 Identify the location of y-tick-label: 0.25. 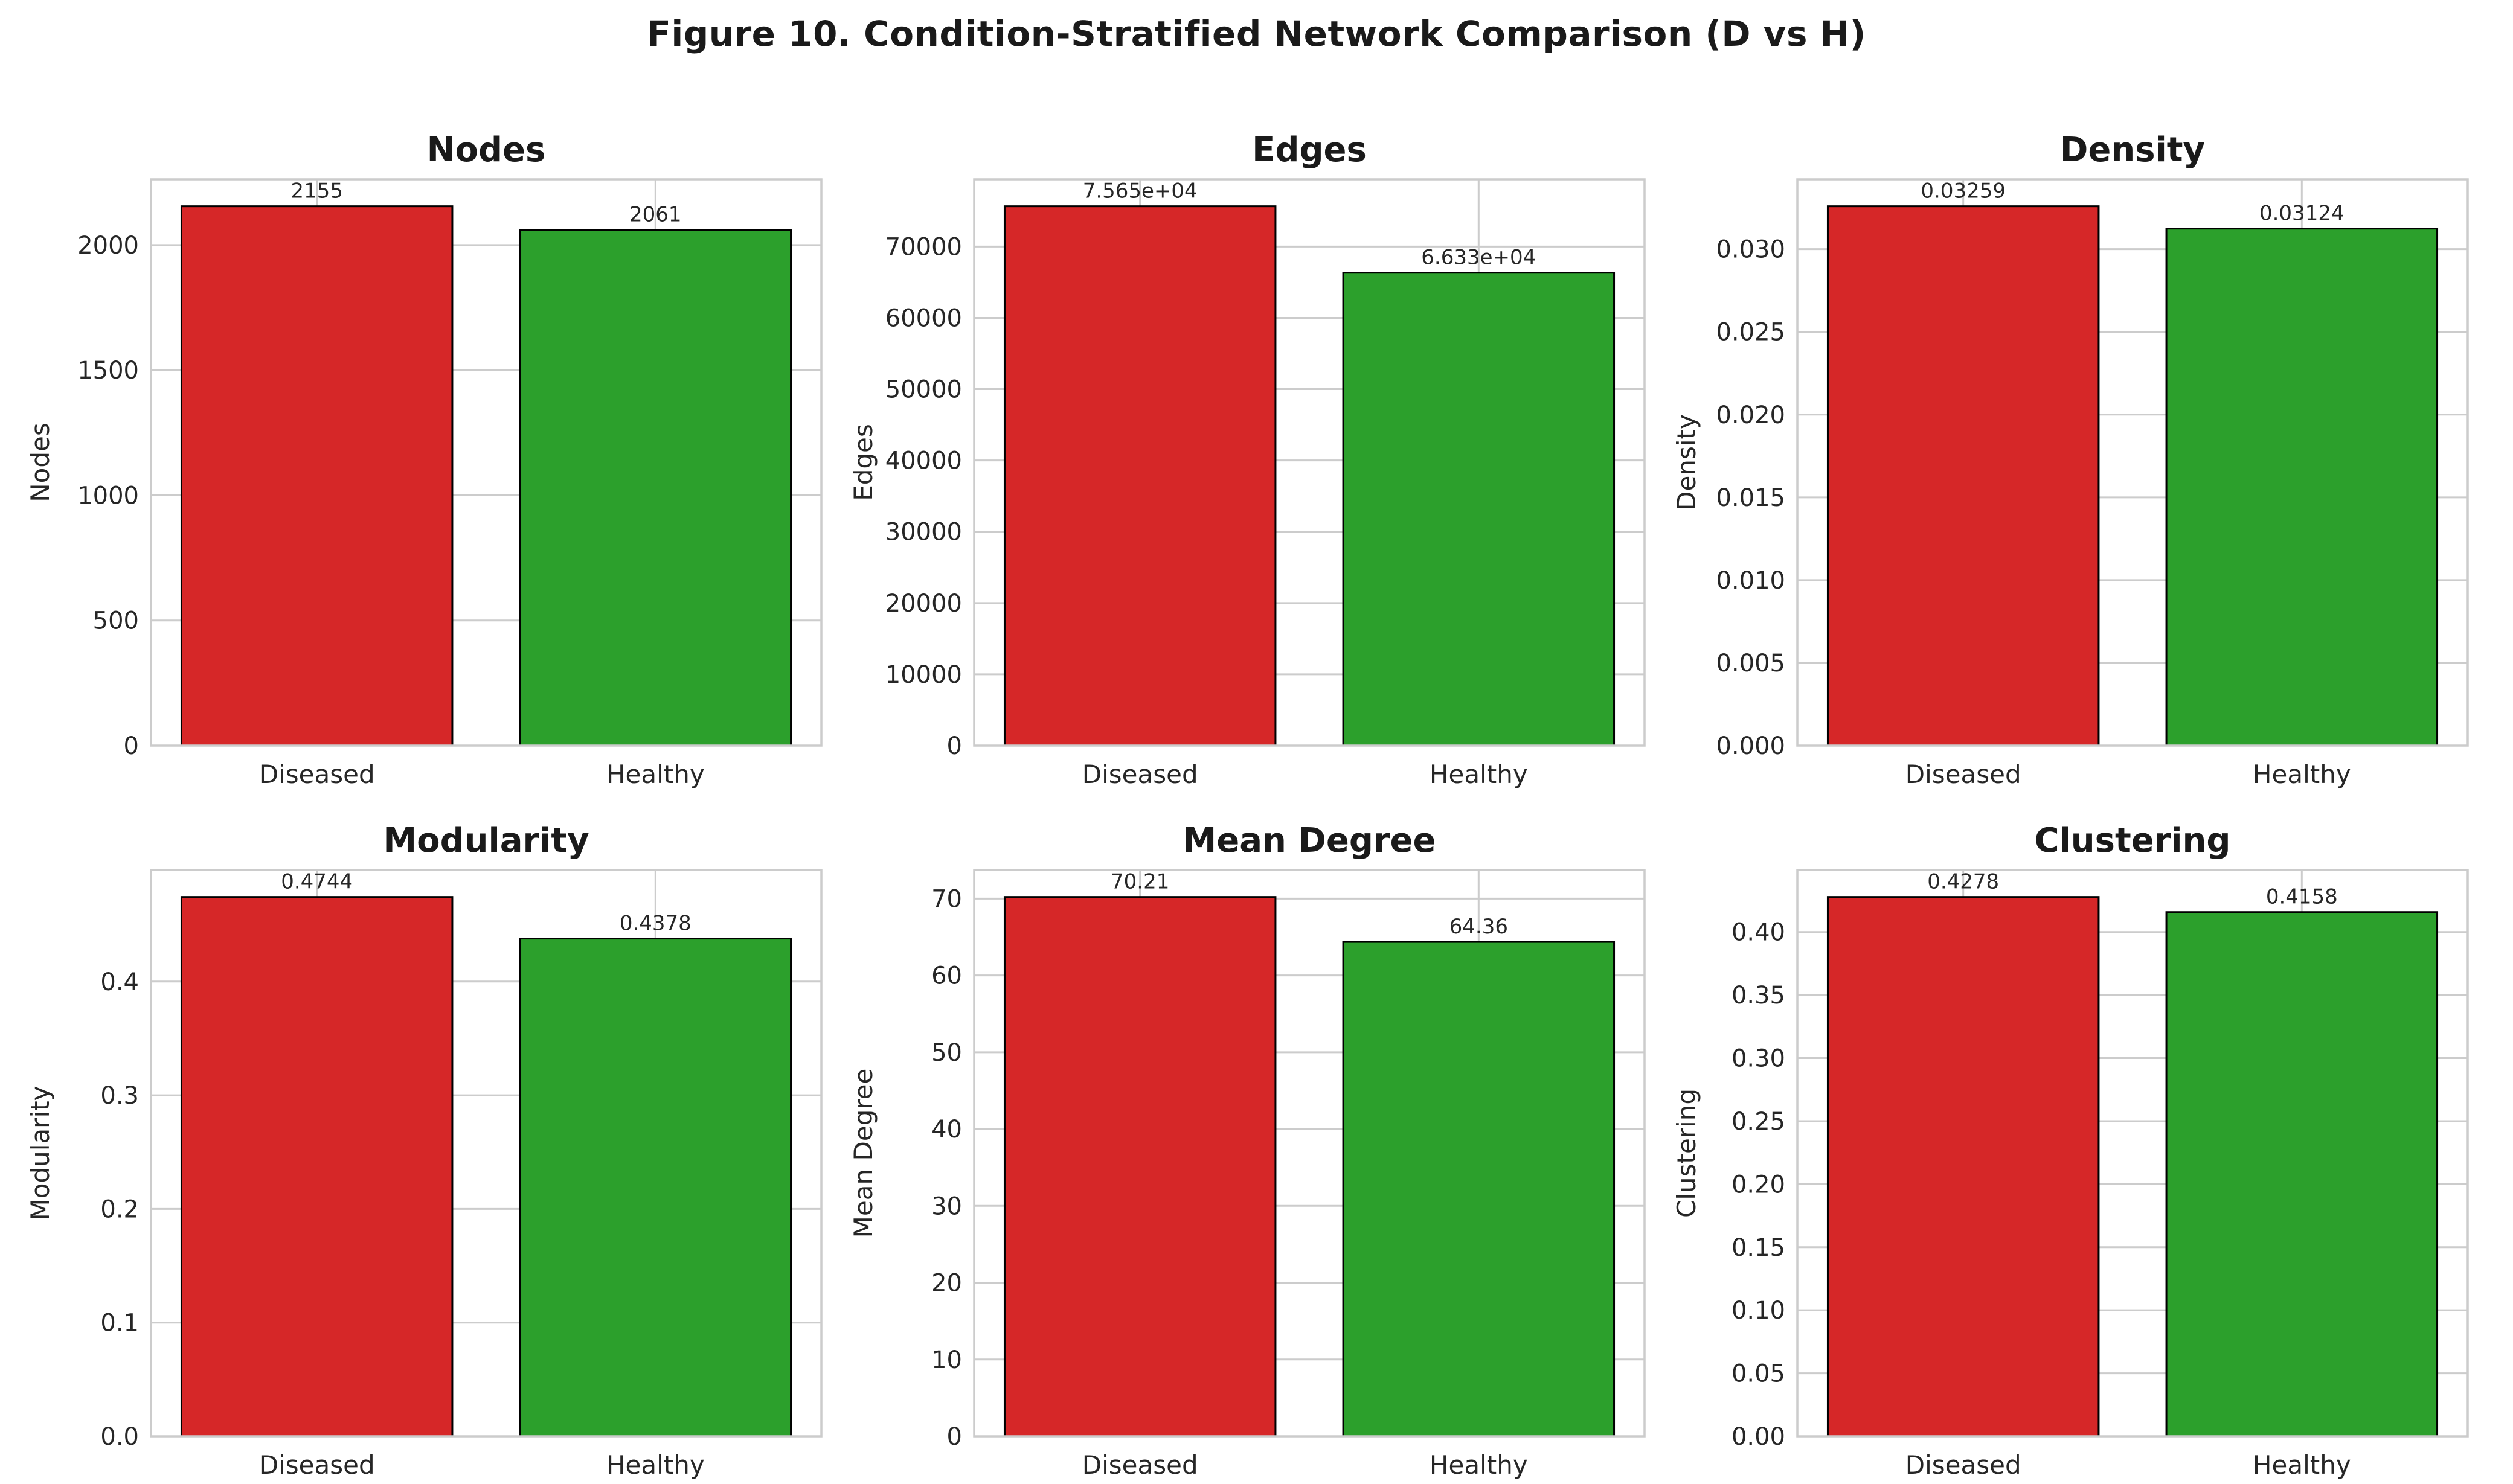
(1758, 1122).